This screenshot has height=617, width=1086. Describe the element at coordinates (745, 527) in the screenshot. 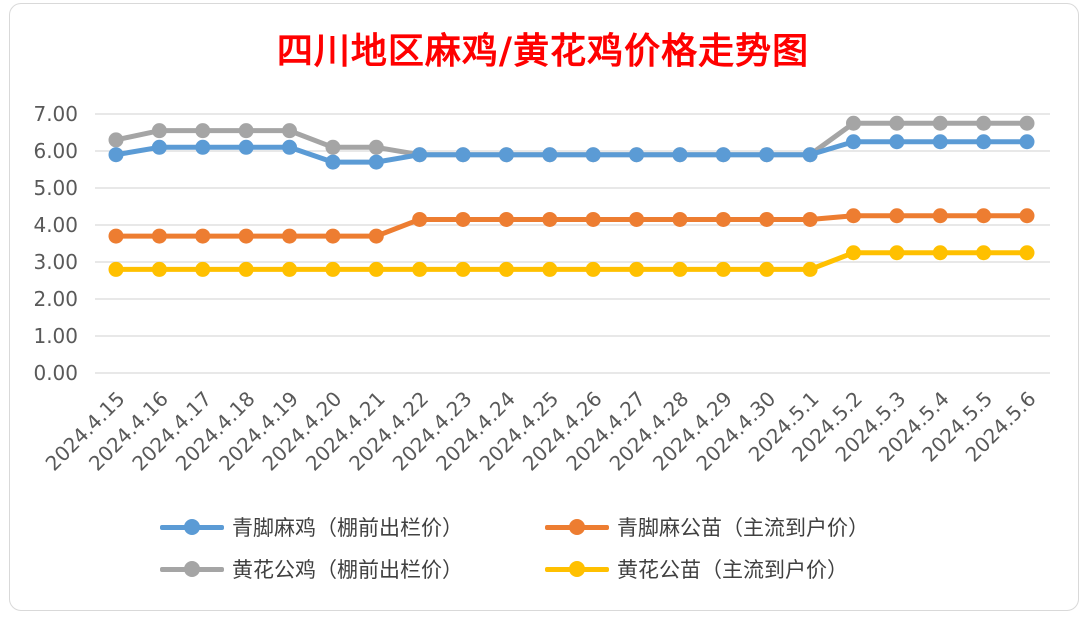

I see `legend-item-qingjiao-gongmiao: 青脚麻公苗（主流到户价）` at that location.